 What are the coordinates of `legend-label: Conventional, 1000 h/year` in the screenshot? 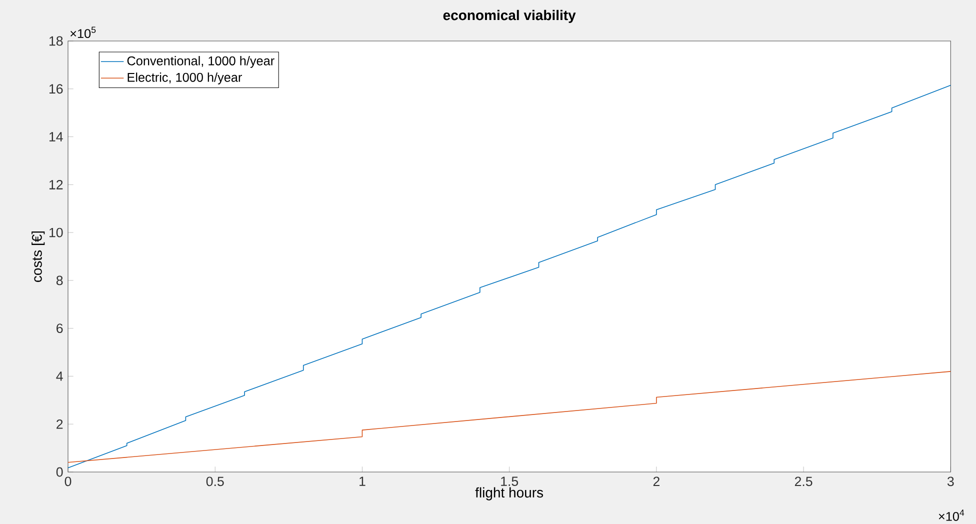 It's located at (200, 62).